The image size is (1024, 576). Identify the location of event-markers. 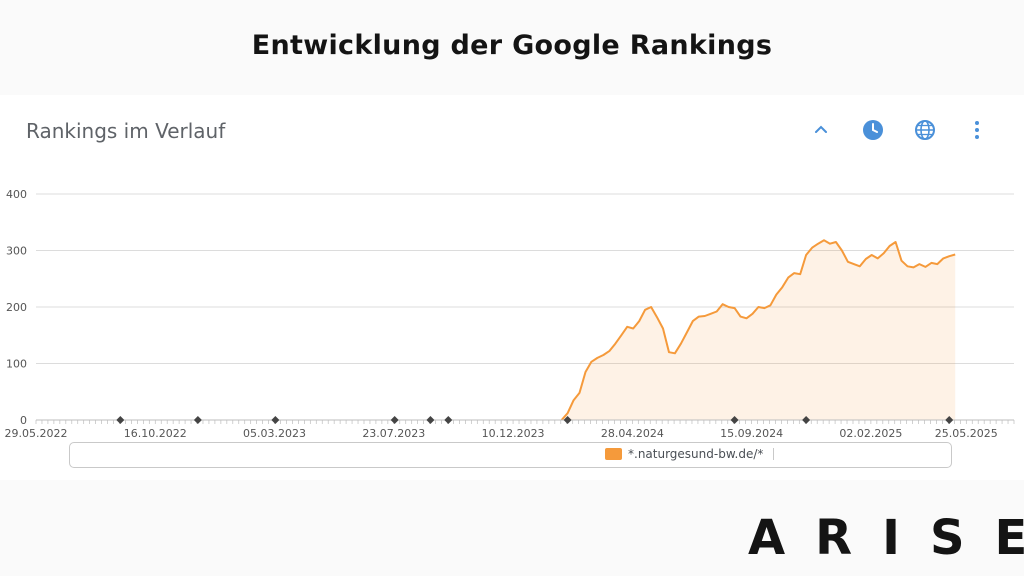
(535, 420).